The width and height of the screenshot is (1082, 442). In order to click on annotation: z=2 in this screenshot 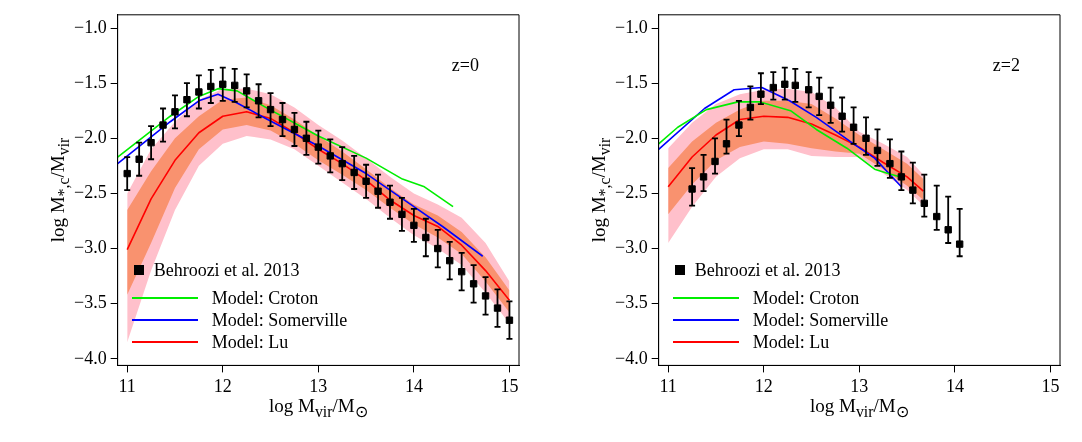, I will do `click(1006, 65)`.